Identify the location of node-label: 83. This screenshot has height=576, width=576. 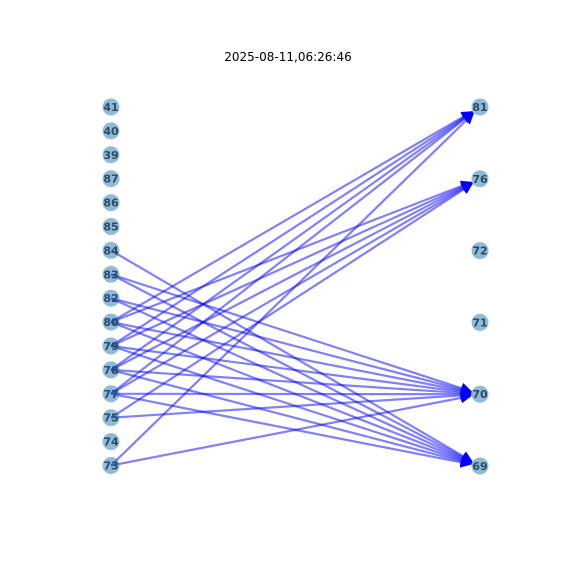
(110, 274).